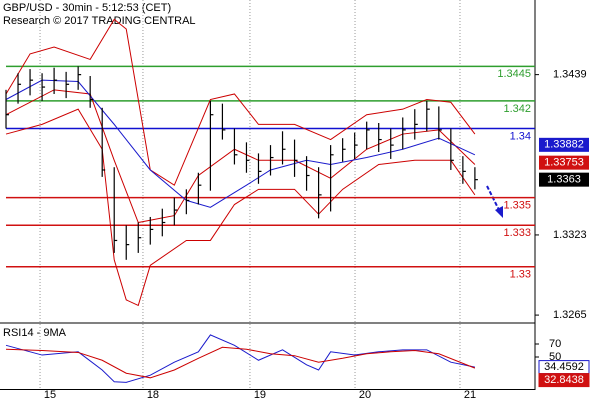 This screenshot has height=400, width=590. I want to click on x-tick-label: 20, so click(365, 394).